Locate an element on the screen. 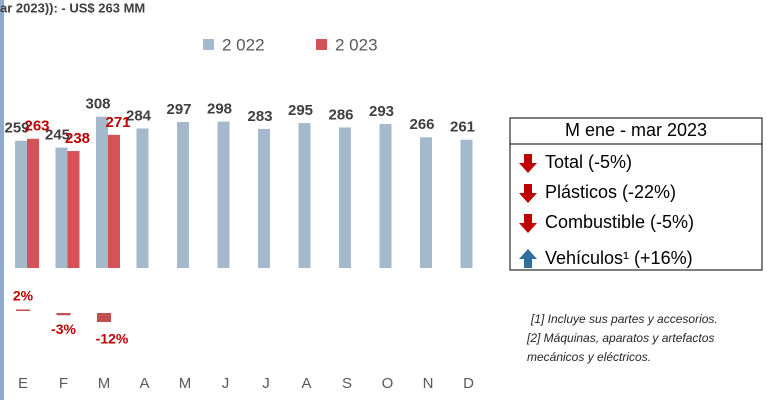  legend-label: 2 022 is located at coordinates (243, 44).